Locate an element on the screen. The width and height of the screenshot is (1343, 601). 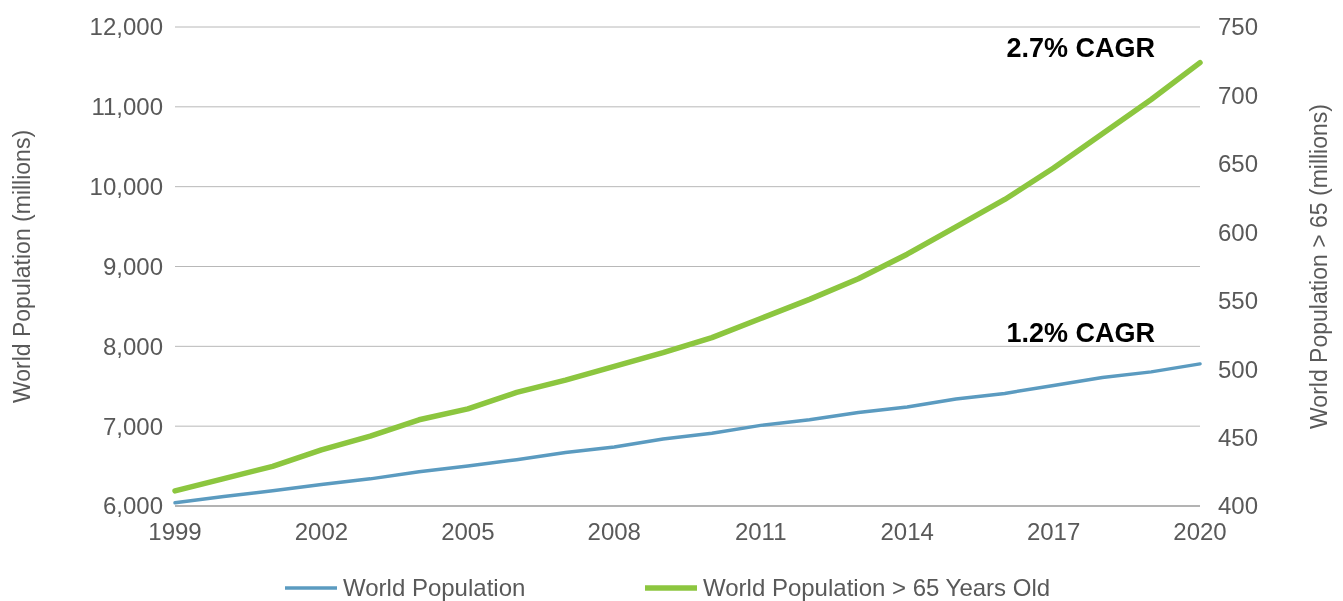
y-tick-label: 10,000 is located at coordinates (126, 187).